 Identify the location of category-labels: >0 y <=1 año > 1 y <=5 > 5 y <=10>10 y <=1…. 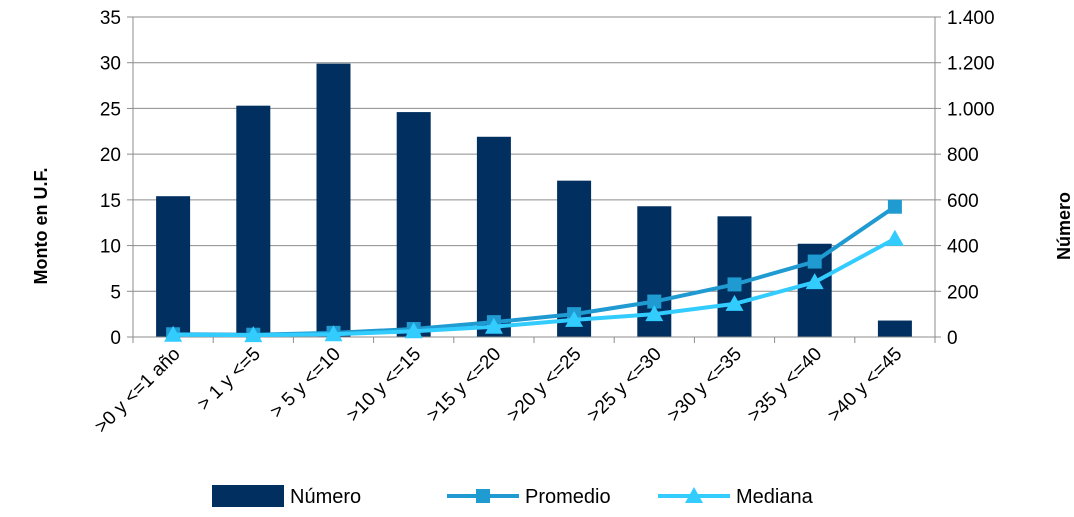
(498, 391).